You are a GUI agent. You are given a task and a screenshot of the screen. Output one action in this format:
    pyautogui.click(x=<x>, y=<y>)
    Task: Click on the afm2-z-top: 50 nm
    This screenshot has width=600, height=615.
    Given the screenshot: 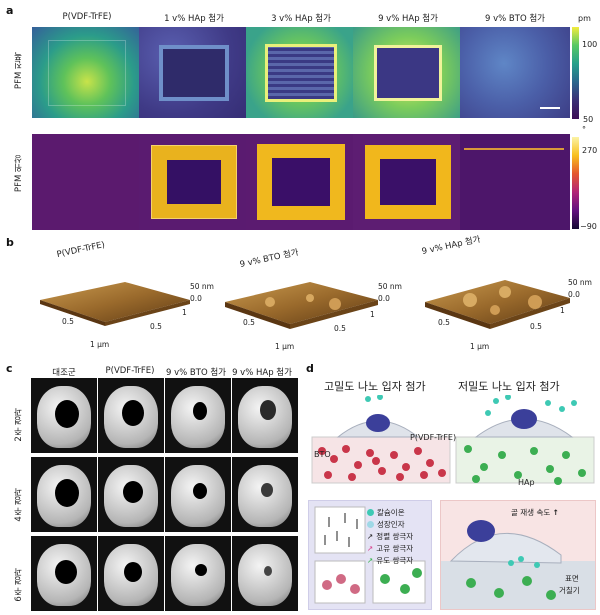 What is the action you would take?
    pyautogui.click(x=390, y=286)
    